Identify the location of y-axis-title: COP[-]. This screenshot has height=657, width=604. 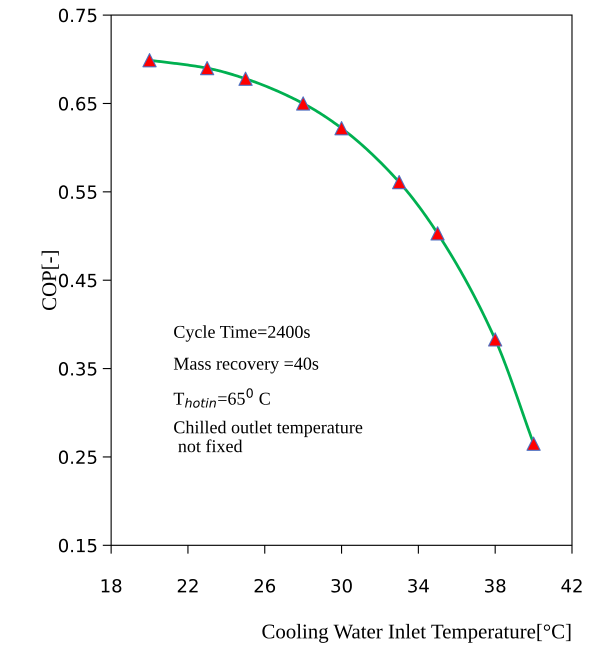
(50, 280).